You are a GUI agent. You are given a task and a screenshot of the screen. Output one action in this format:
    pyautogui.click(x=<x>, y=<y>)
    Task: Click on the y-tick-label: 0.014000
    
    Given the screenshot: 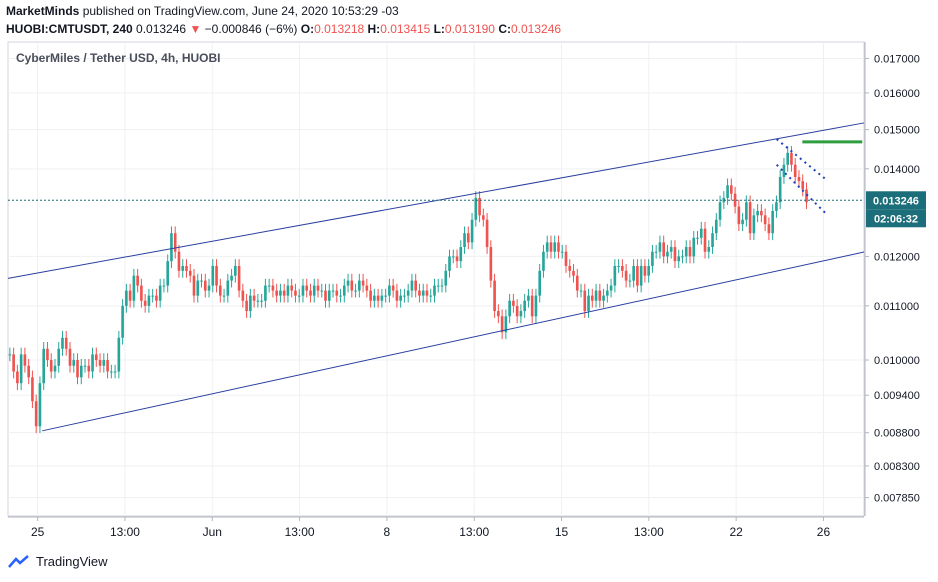 What is the action you would take?
    pyautogui.click(x=897, y=170)
    